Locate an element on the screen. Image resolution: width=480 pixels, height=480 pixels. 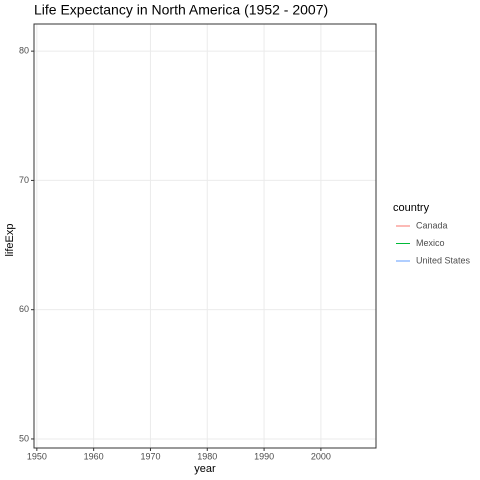
x-tick-label: 1960 is located at coordinates (94, 456).